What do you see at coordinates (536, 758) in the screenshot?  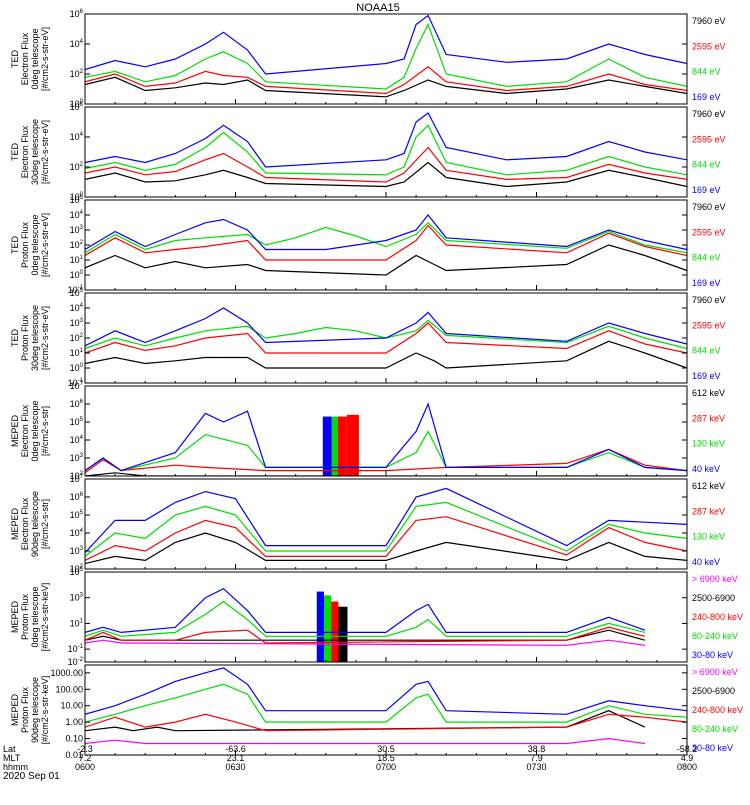 I see `x-tick-label-mlt: 7.9` at bounding box center [536, 758].